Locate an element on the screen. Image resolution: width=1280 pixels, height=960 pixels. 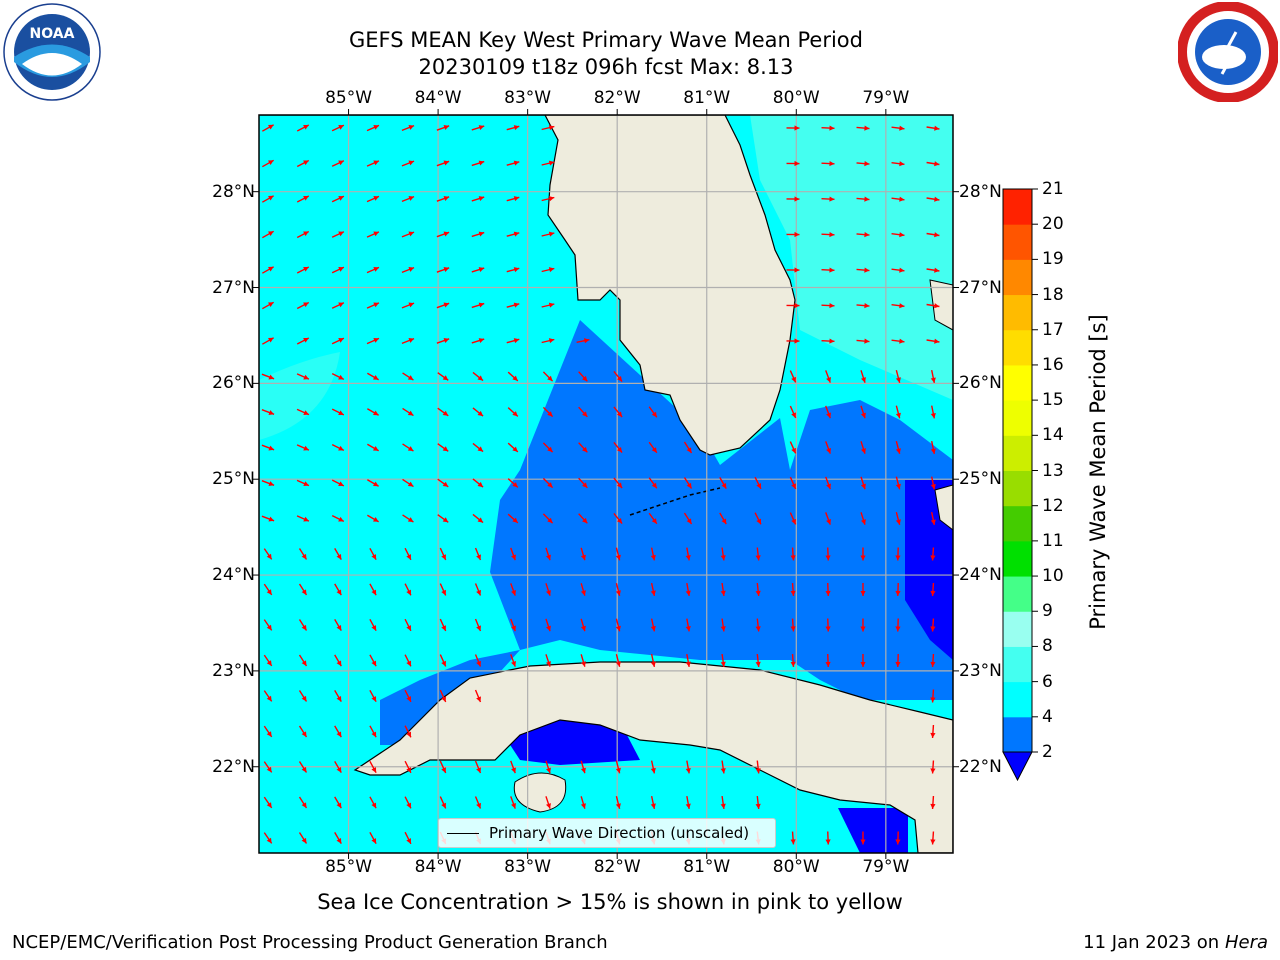
colorbar-tick-label: 14 is located at coordinates (1053, 435).